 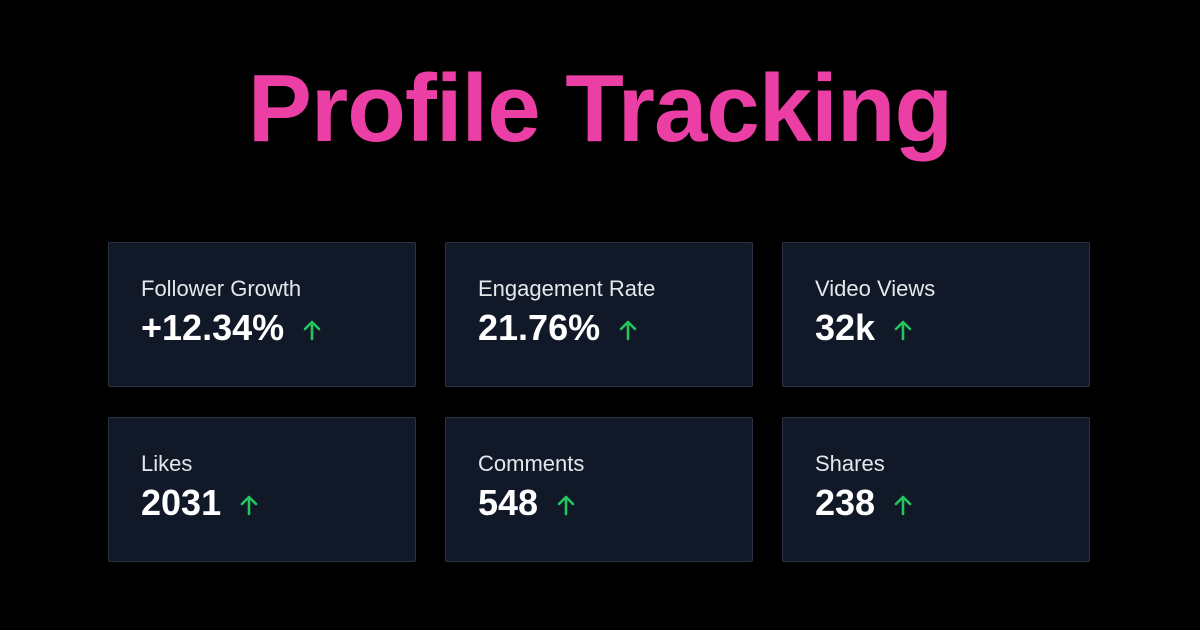 I want to click on metric-label: Comments, so click(x=531, y=463).